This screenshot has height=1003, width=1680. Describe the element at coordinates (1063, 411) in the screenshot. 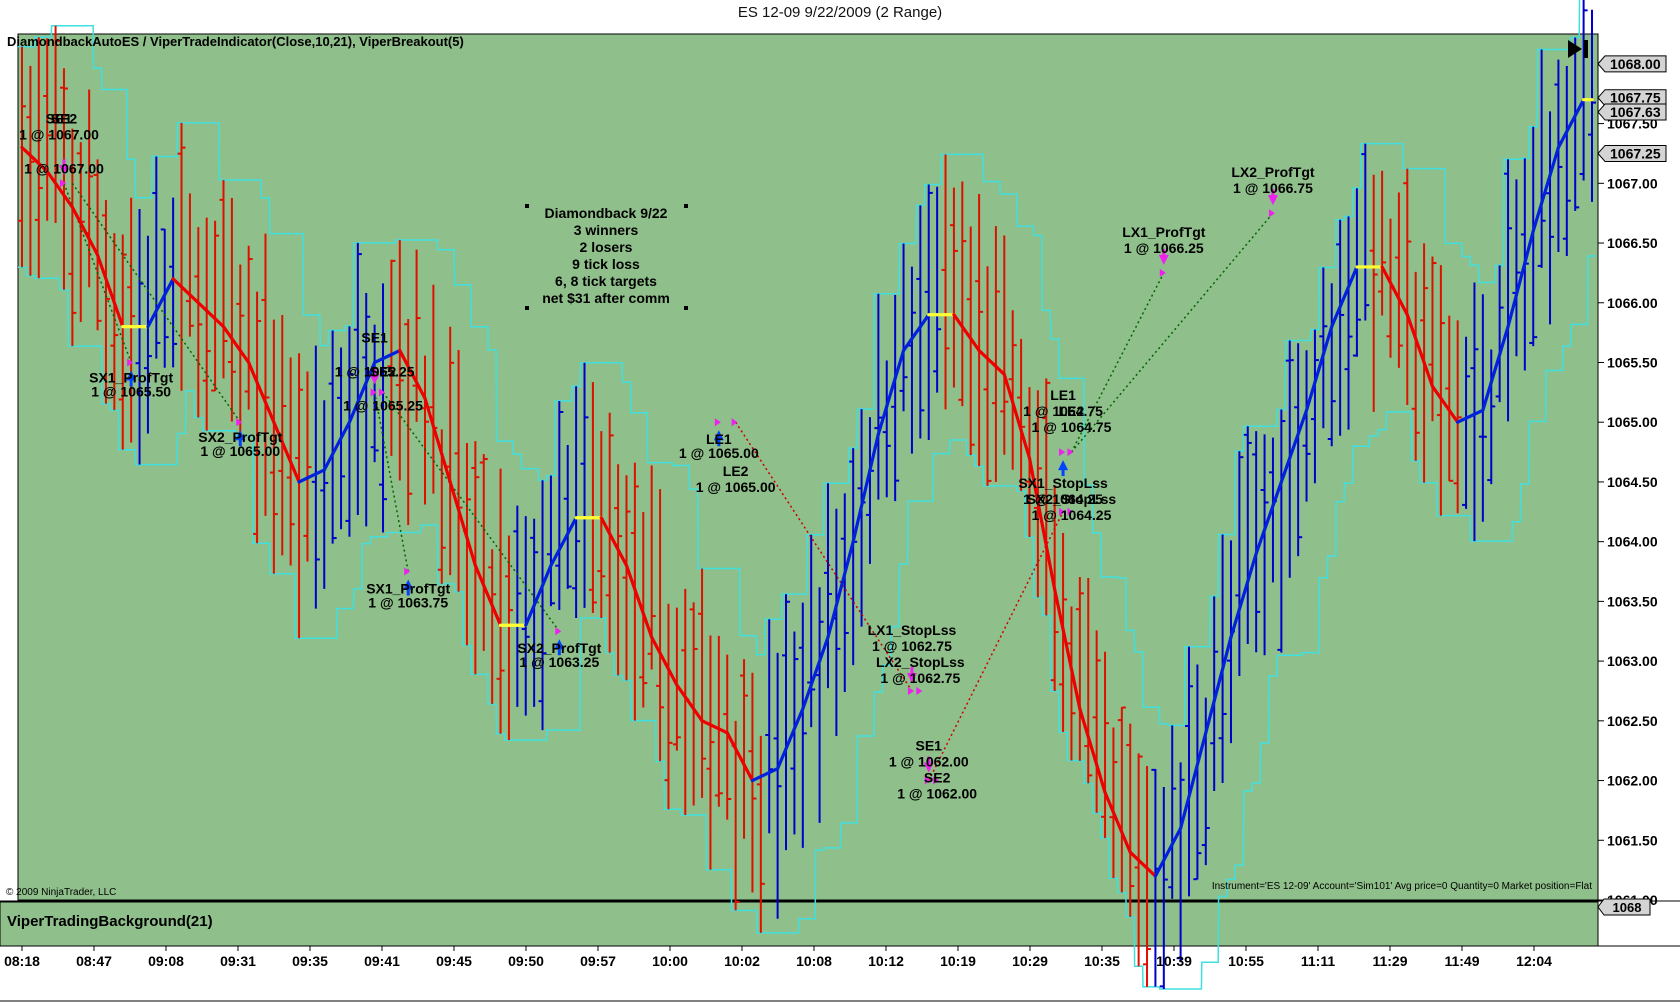

I see `trade-price: 1 @ 1064.75` at that location.